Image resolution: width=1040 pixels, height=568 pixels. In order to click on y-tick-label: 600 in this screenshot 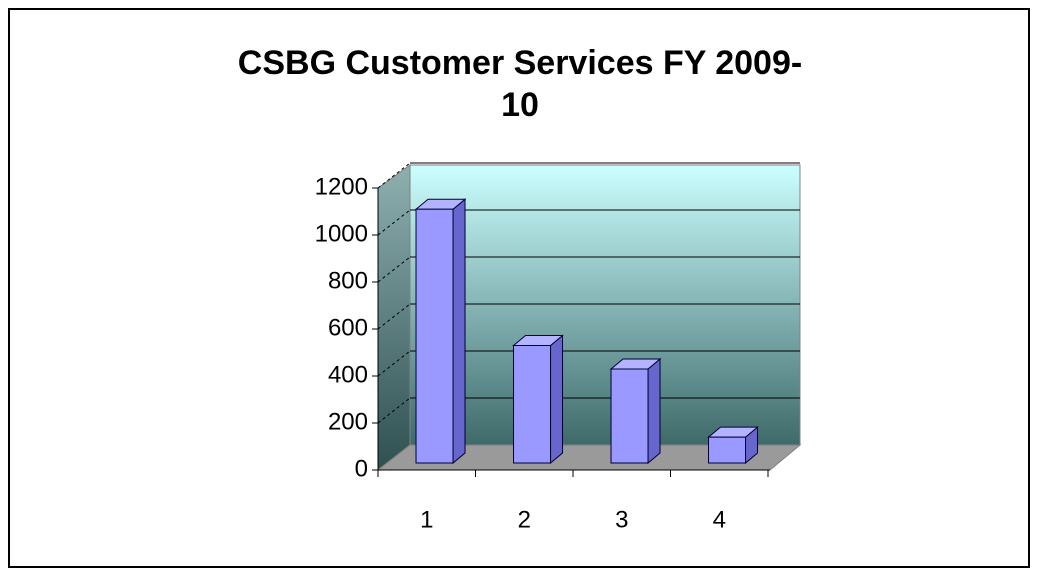, I will do `click(348, 327)`.